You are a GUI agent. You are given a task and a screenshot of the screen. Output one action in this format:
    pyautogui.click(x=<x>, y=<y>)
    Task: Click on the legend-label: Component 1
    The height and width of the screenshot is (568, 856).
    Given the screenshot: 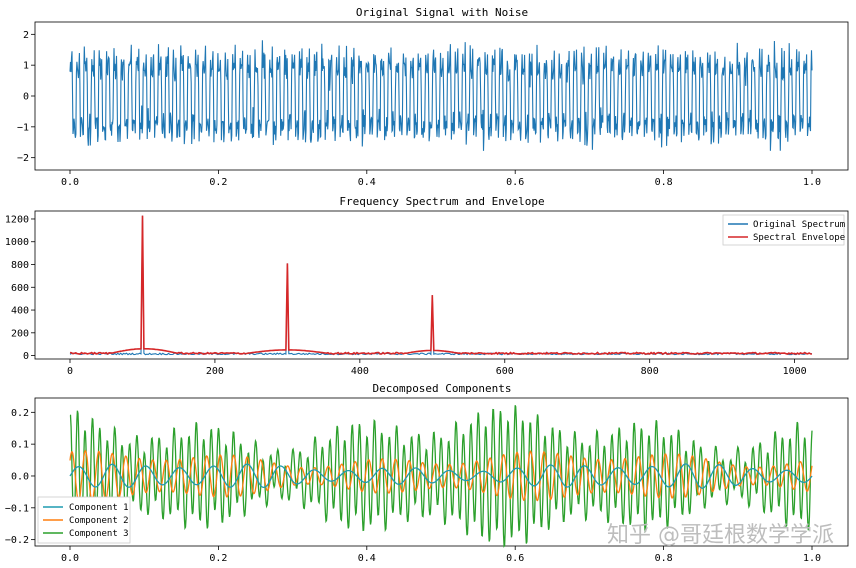 What is the action you would take?
    pyautogui.click(x=99, y=508)
    